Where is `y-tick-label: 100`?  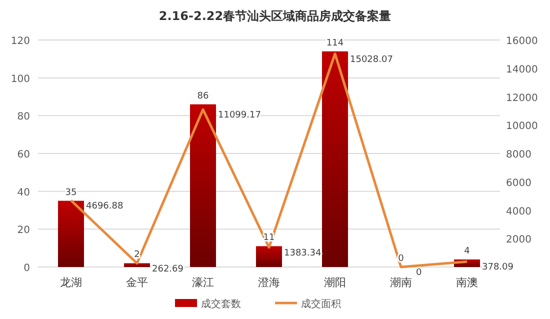 y-tick-label: 100 is located at coordinates (20, 79).